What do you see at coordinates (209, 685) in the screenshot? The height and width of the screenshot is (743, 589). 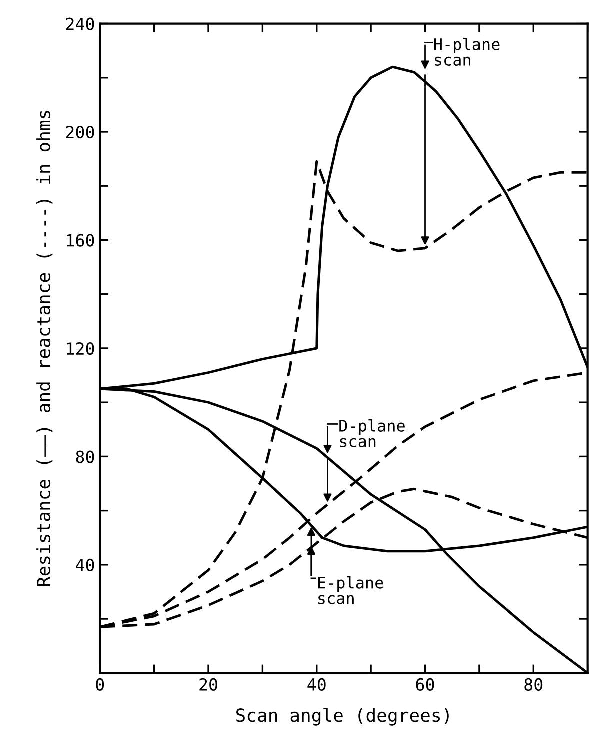 I see `x-tick-label: 20` at bounding box center [209, 685].